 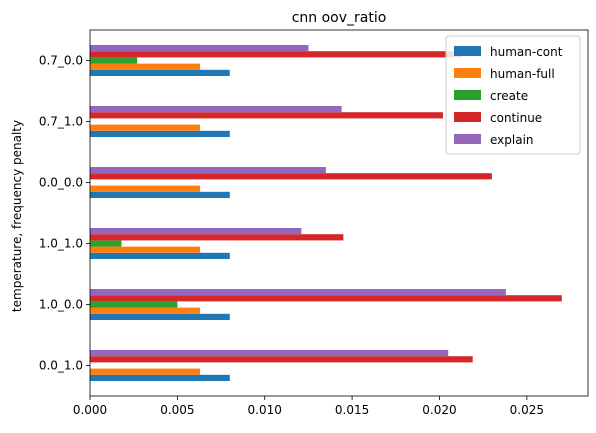 What do you see at coordinates (522, 74) in the screenshot?
I see `legend-label-human-full: human-full` at bounding box center [522, 74].